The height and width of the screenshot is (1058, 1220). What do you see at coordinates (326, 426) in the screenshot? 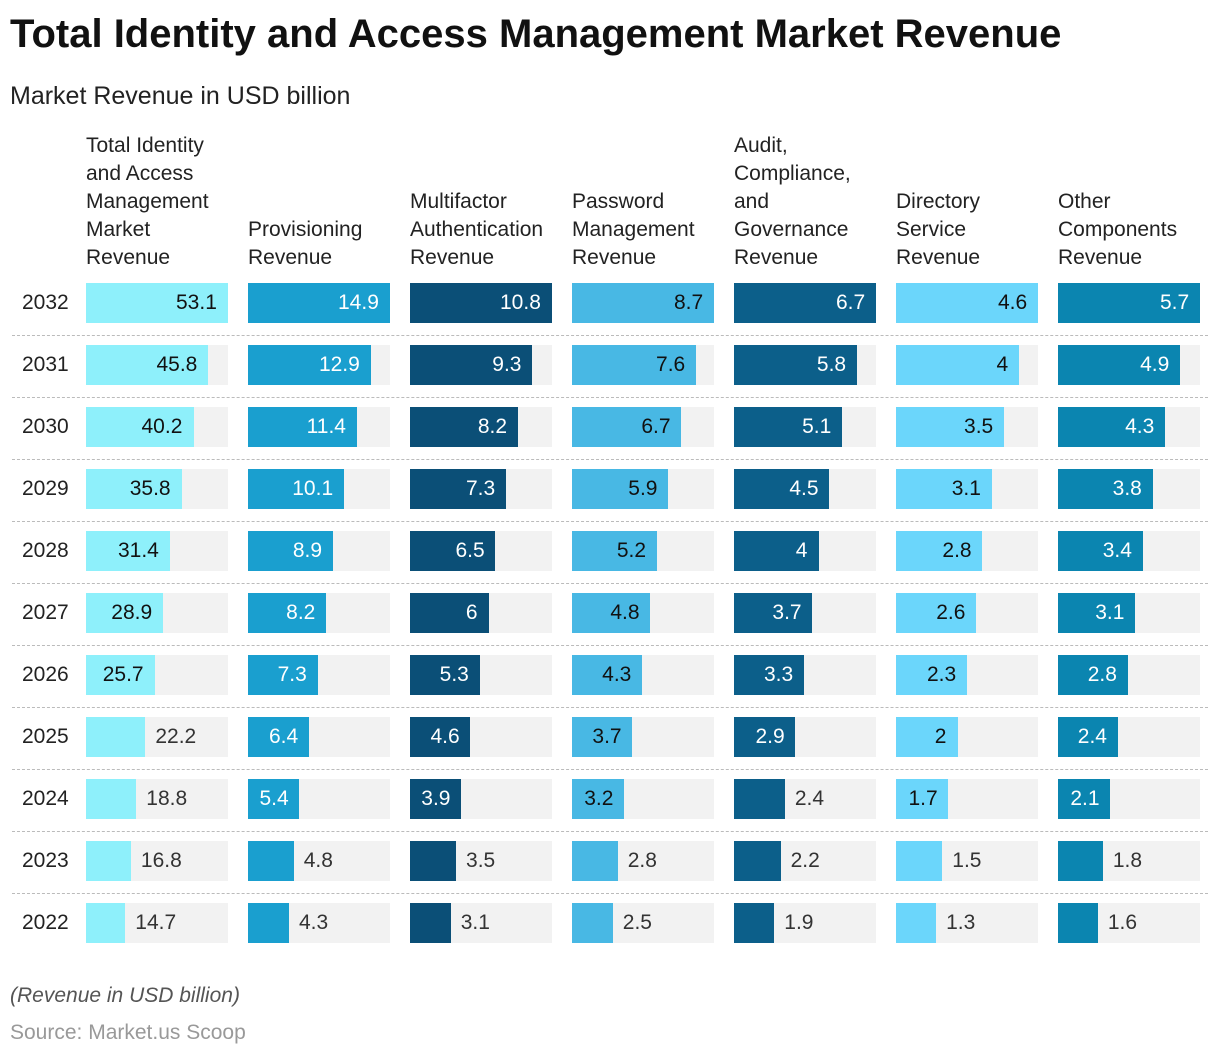
I see `value-label: 11.4` at bounding box center [326, 426].